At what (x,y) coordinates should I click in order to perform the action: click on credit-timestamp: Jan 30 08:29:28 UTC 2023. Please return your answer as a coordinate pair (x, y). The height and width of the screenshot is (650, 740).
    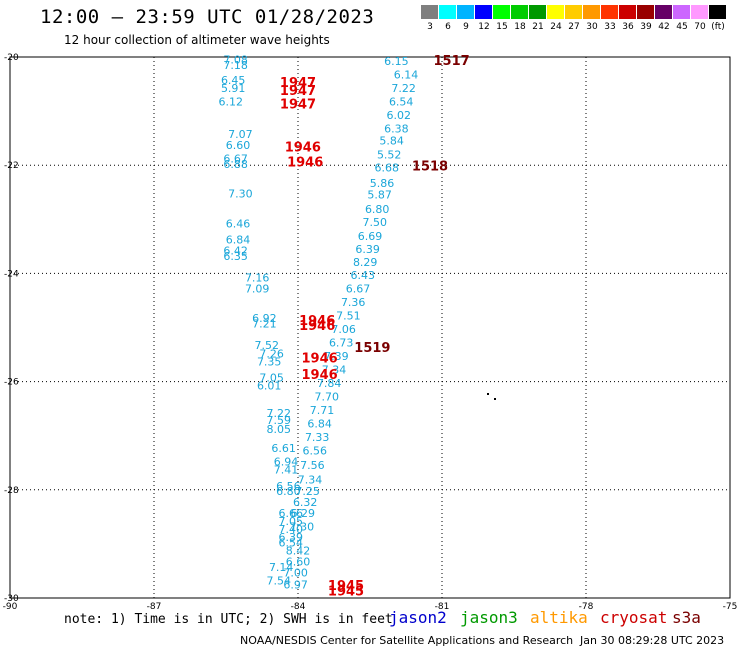
    Looking at the image, I should click on (652, 640).